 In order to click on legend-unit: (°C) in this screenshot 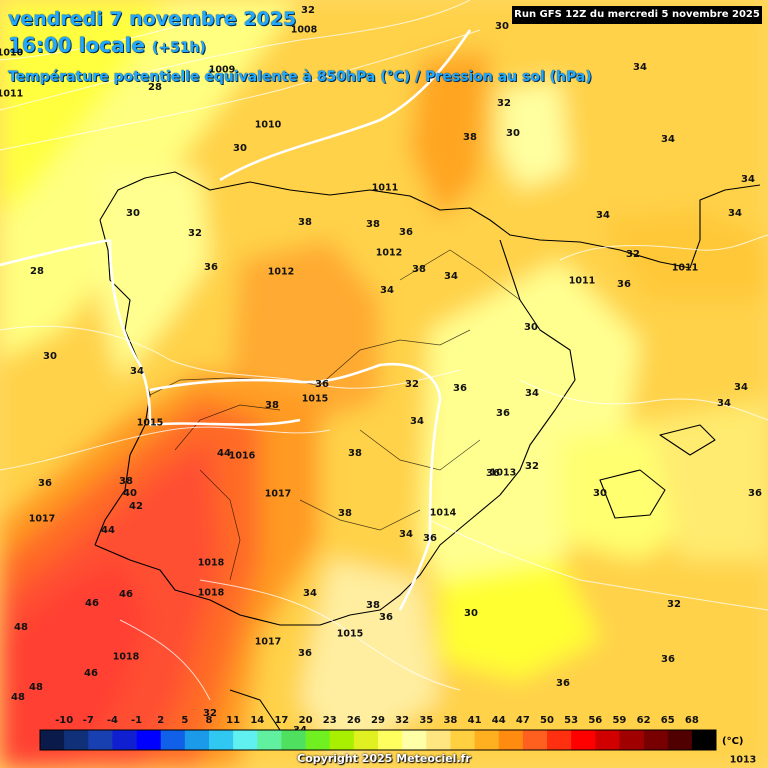, I will do `click(733, 741)`.